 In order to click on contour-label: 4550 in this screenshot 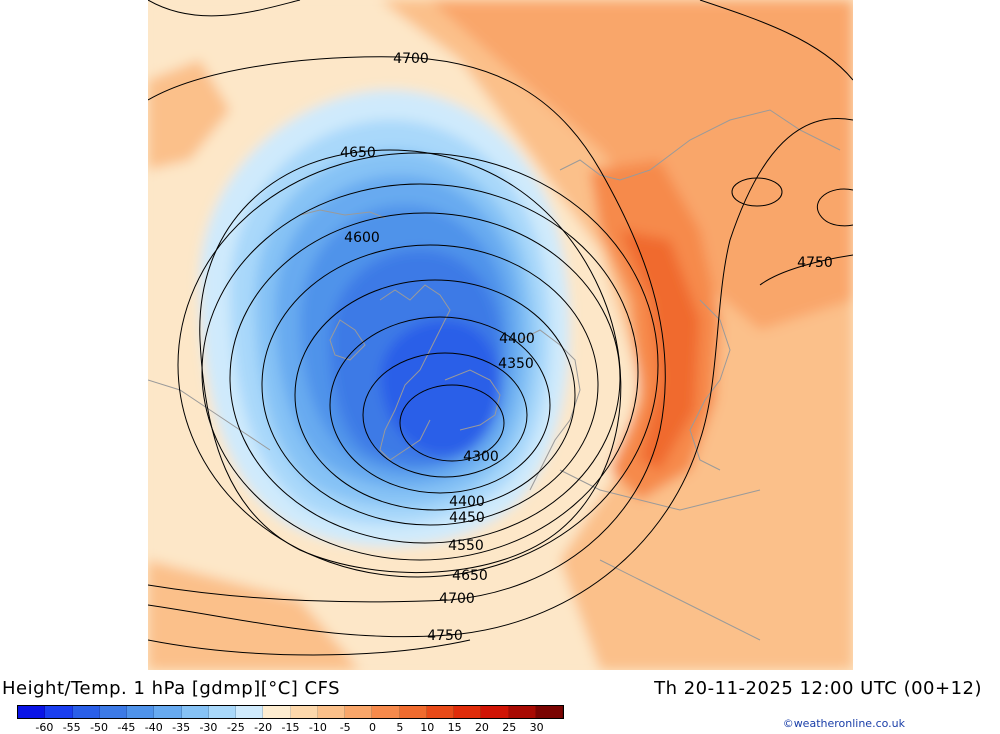, I will do `click(466, 546)`.